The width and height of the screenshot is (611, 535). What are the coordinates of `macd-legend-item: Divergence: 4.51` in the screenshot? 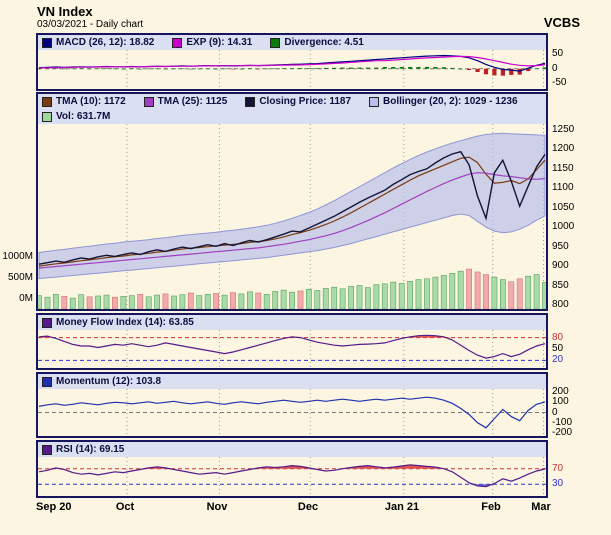 It's located at (317, 42).